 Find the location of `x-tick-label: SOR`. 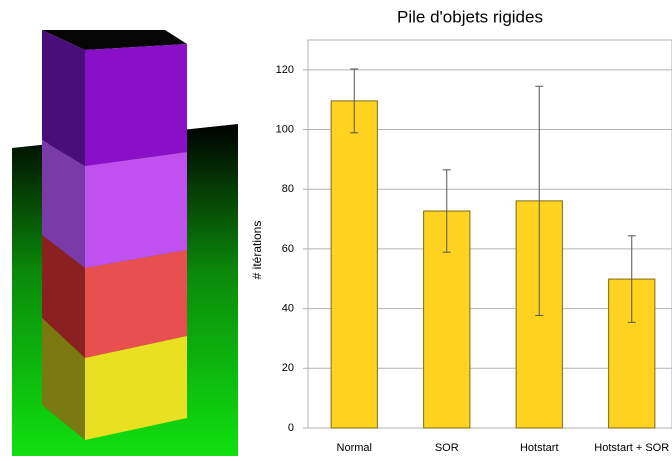

x-tick-label: SOR is located at coordinates (447, 448).